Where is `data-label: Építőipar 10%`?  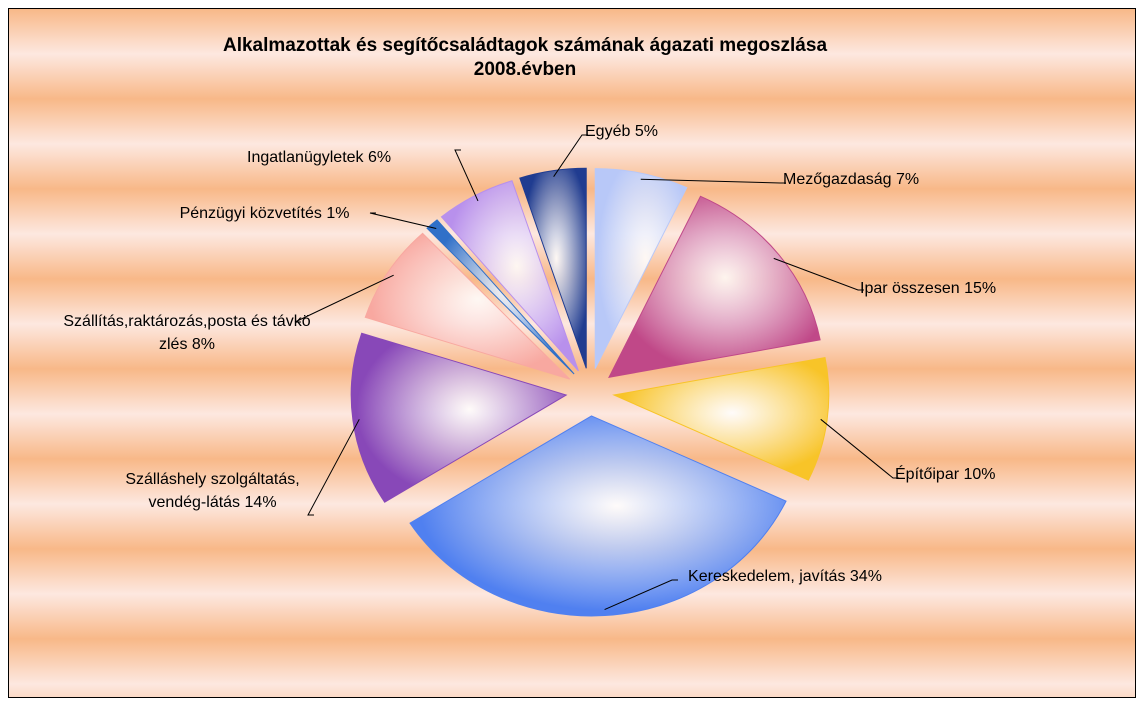 data-label: Építőipar 10% is located at coordinates (995, 474).